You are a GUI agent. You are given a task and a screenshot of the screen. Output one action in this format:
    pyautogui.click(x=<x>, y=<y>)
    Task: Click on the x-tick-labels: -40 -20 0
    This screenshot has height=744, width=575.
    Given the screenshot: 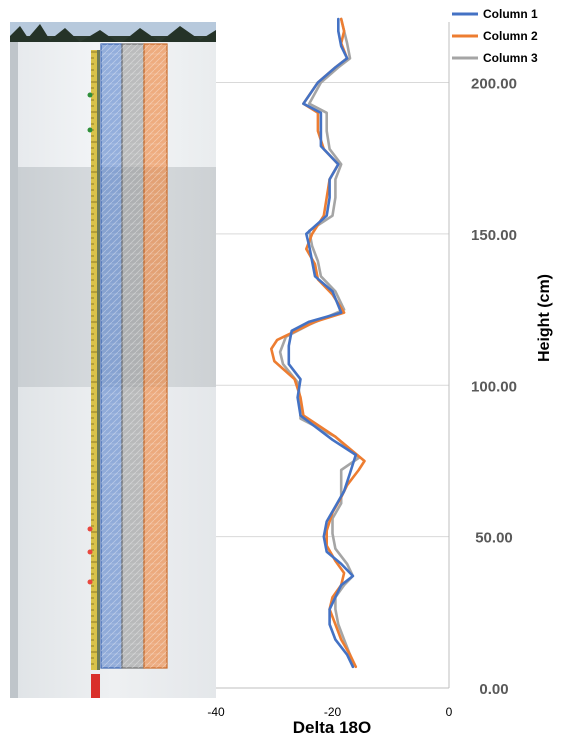 What is the action you would take?
    pyautogui.click(x=329, y=712)
    